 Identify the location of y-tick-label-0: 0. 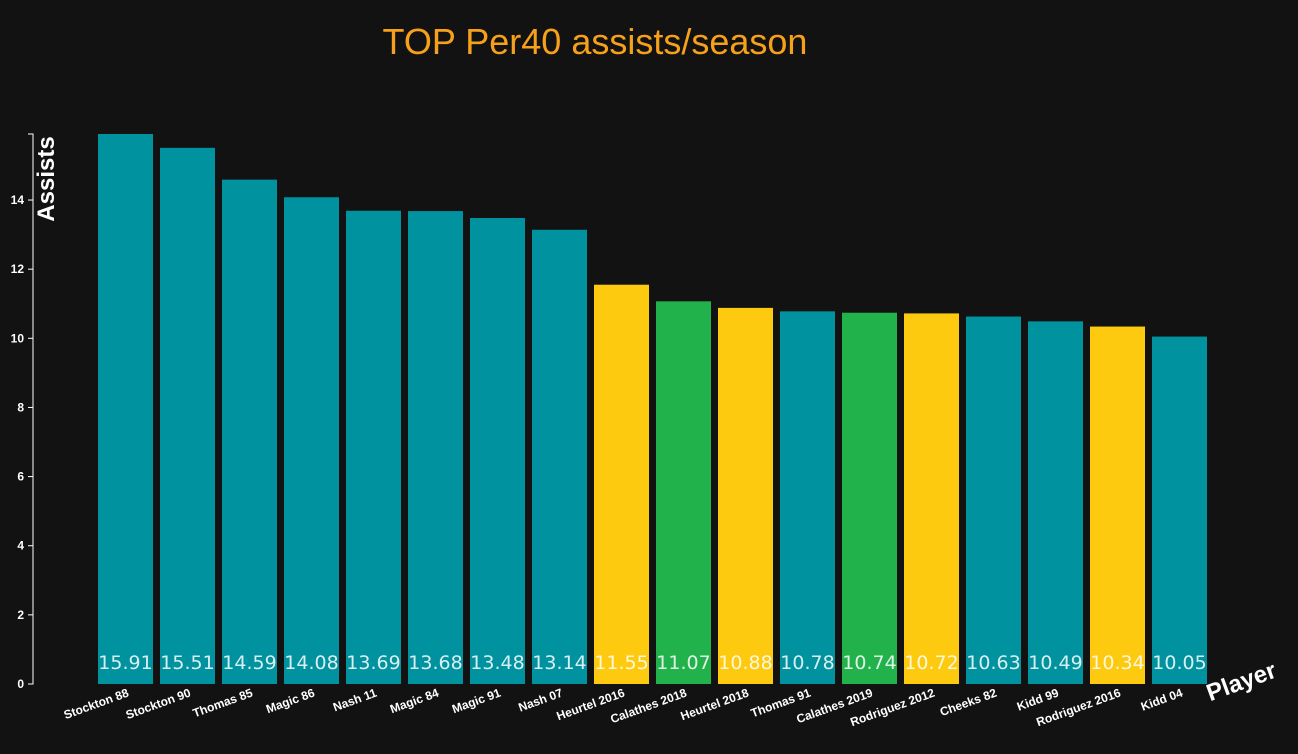
(20, 684).